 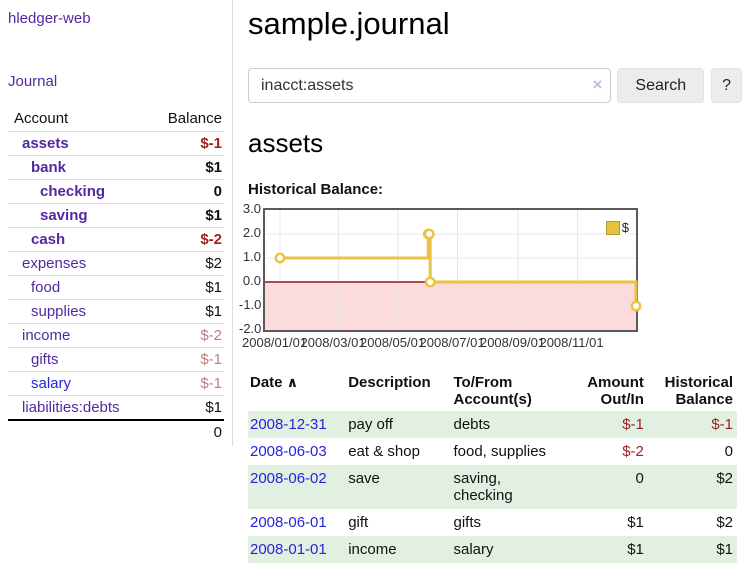 I want to click on account-link-liabilities-debts: liabilities:debts, so click(x=71, y=407).